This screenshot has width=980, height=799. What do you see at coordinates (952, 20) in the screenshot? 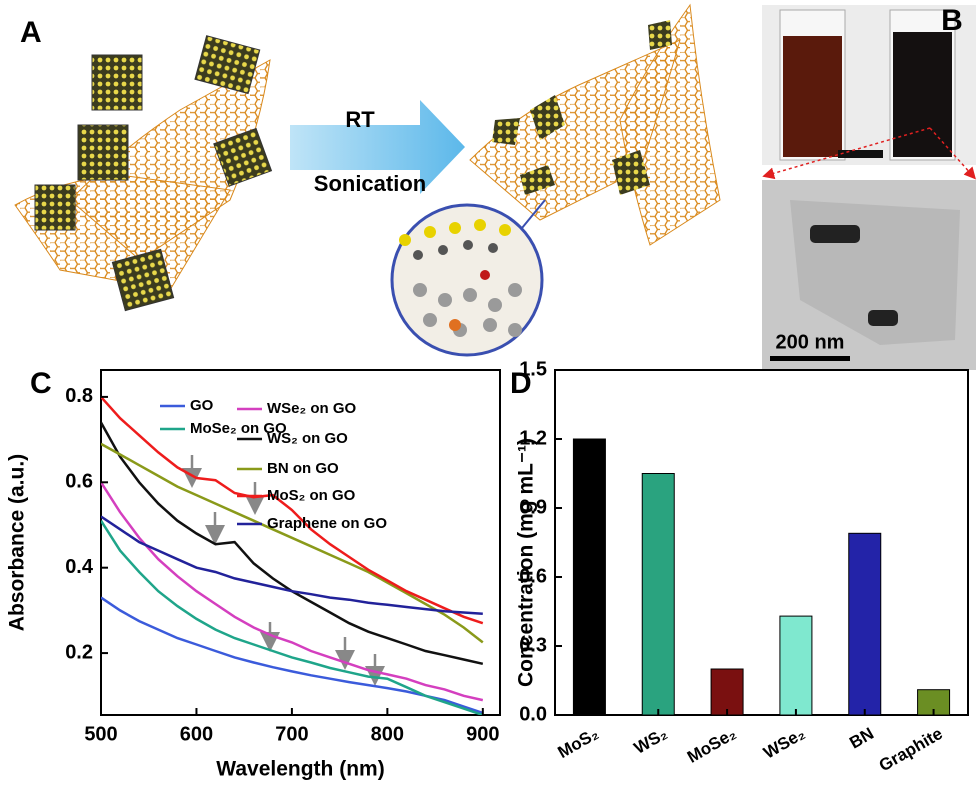
I see `panel-label: B` at bounding box center [952, 20].